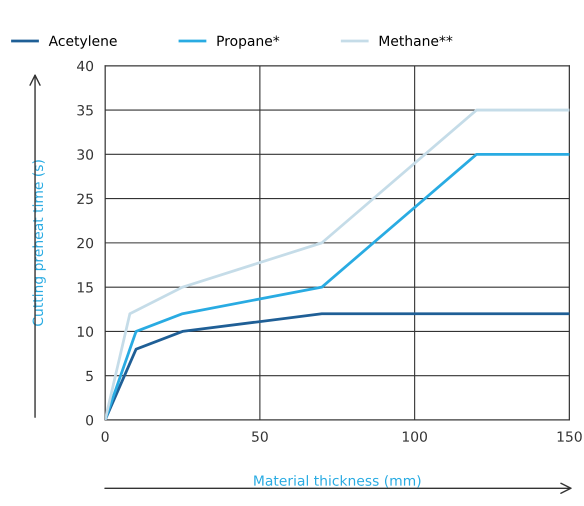 The width and height of the screenshot is (584, 506). I want to click on legend-label: Methane**, so click(416, 40).